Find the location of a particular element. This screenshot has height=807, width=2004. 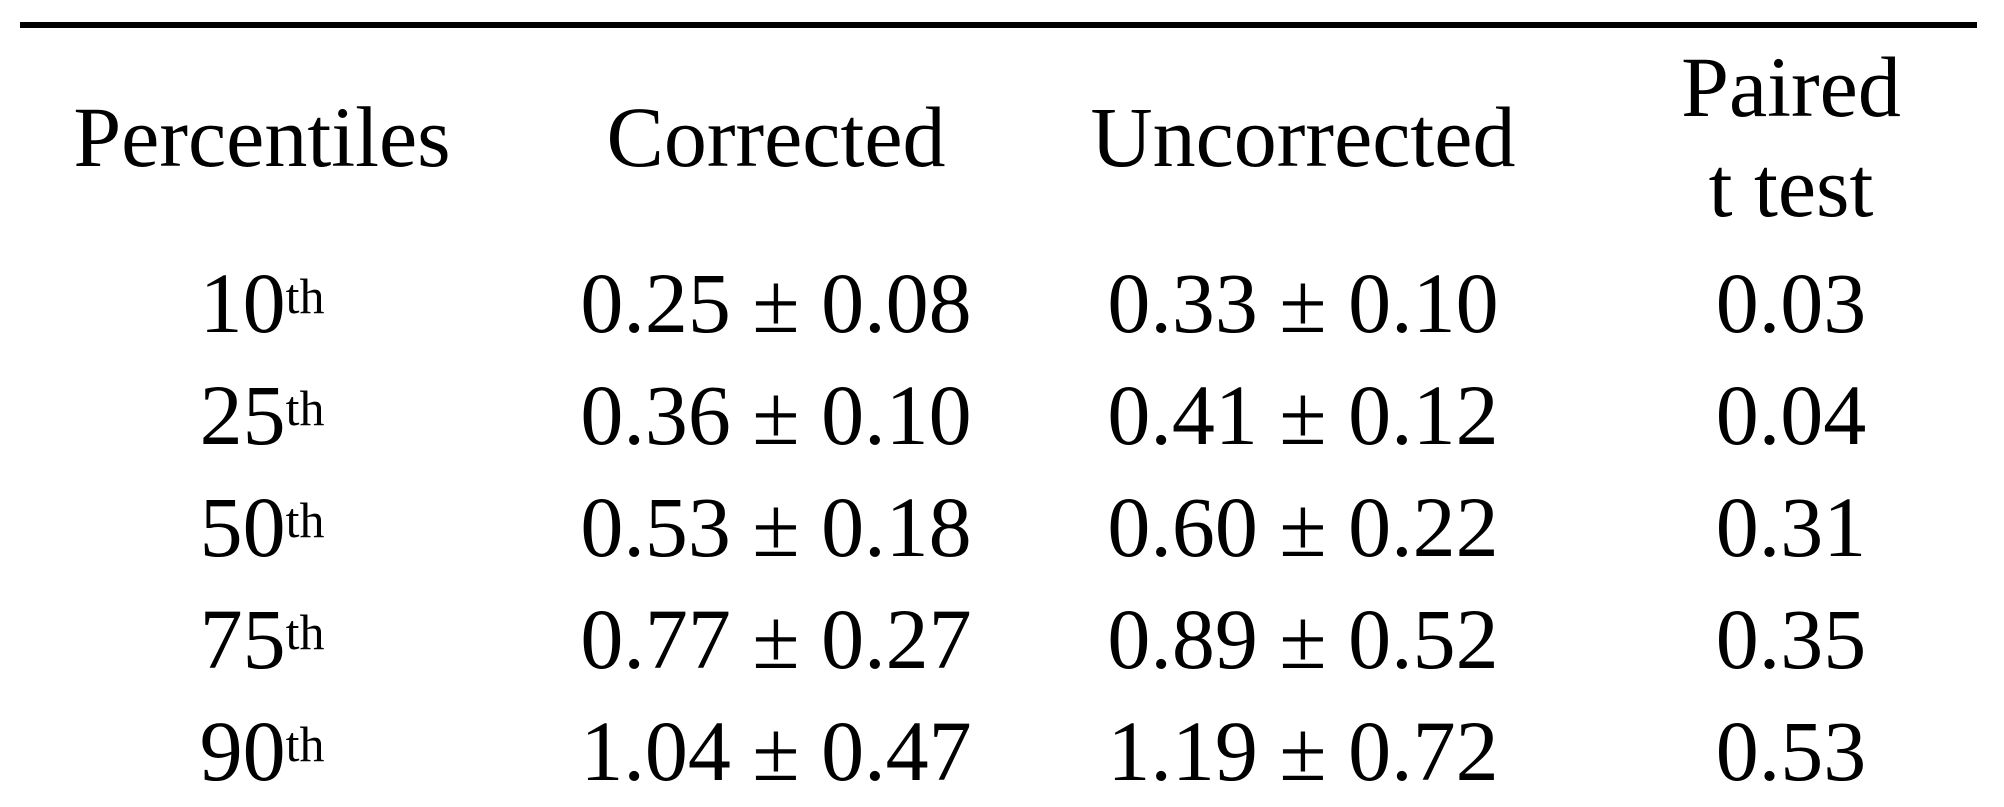

cell-paired-t-test: 0.04 is located at coordinates (1791, 415).